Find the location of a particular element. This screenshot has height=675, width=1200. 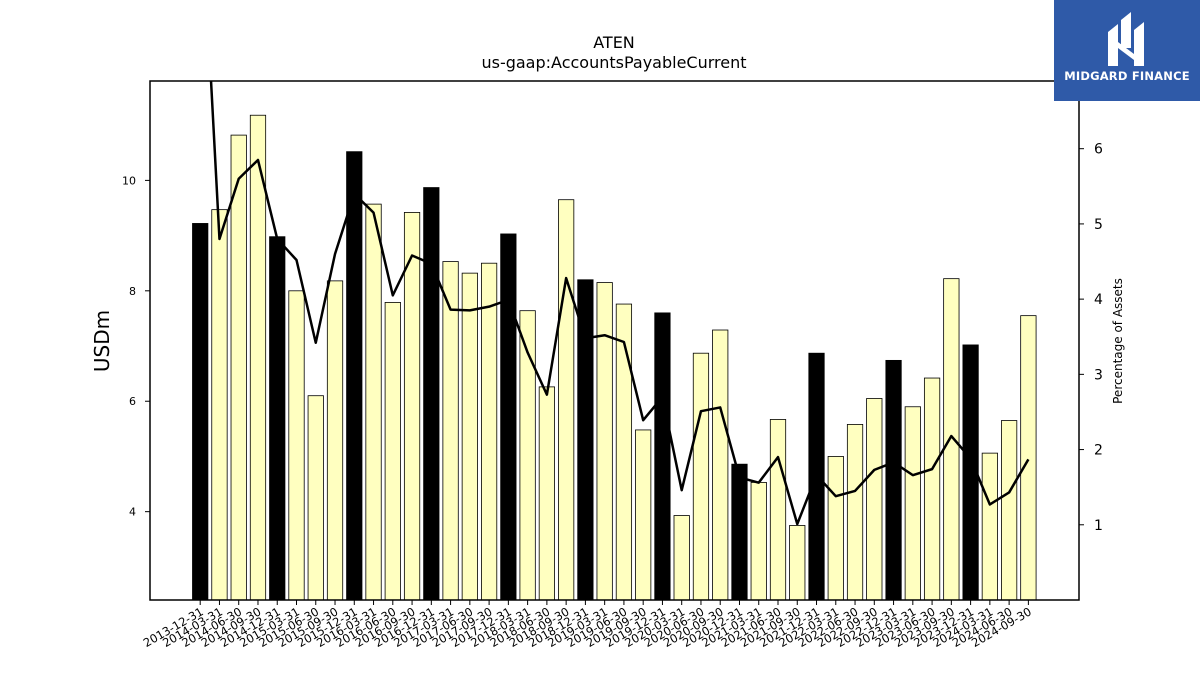

y2-tick-label: 2 is located at coordinates (1098, 451).